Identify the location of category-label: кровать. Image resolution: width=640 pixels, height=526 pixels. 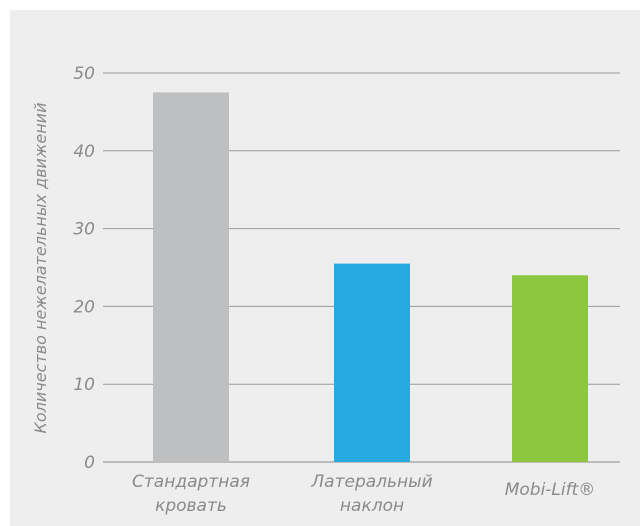
(191, 506).